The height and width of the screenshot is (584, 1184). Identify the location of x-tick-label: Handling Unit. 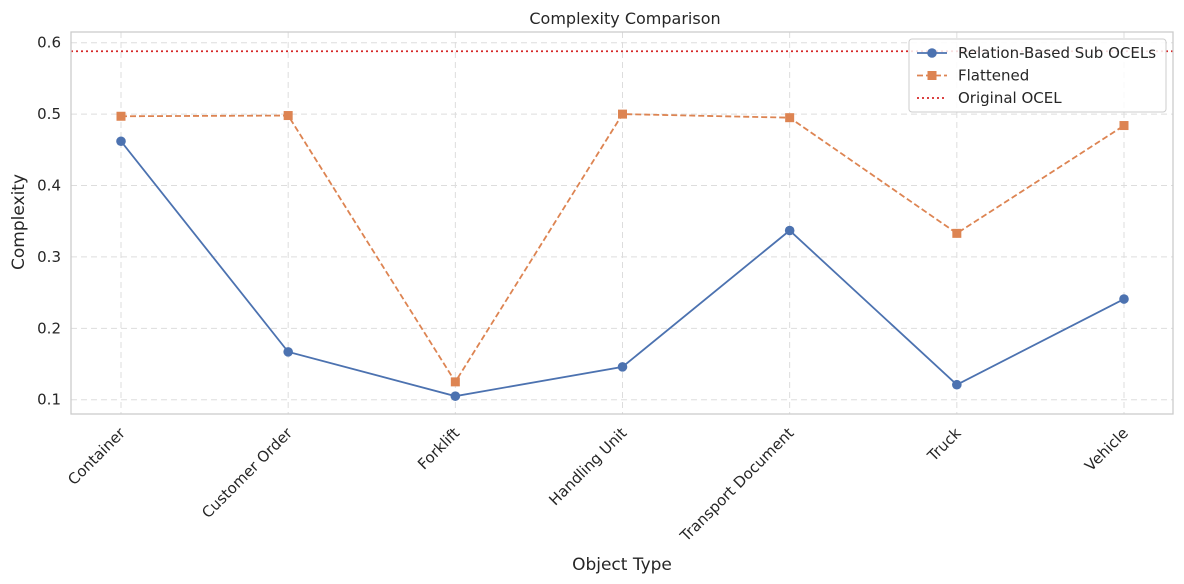
(587, 466).